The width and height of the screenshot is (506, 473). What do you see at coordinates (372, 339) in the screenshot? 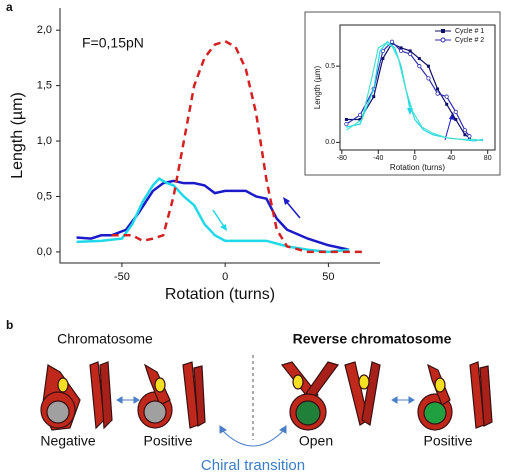
I see `diagram-title: Reverse chromatosome` at bounding box center [372, 339].